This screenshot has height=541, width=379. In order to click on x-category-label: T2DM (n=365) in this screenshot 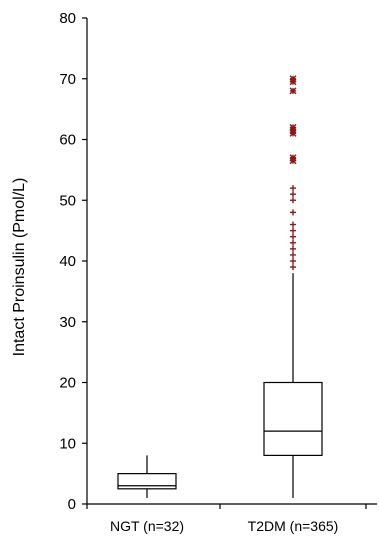, I will do `click(293, 526)`.